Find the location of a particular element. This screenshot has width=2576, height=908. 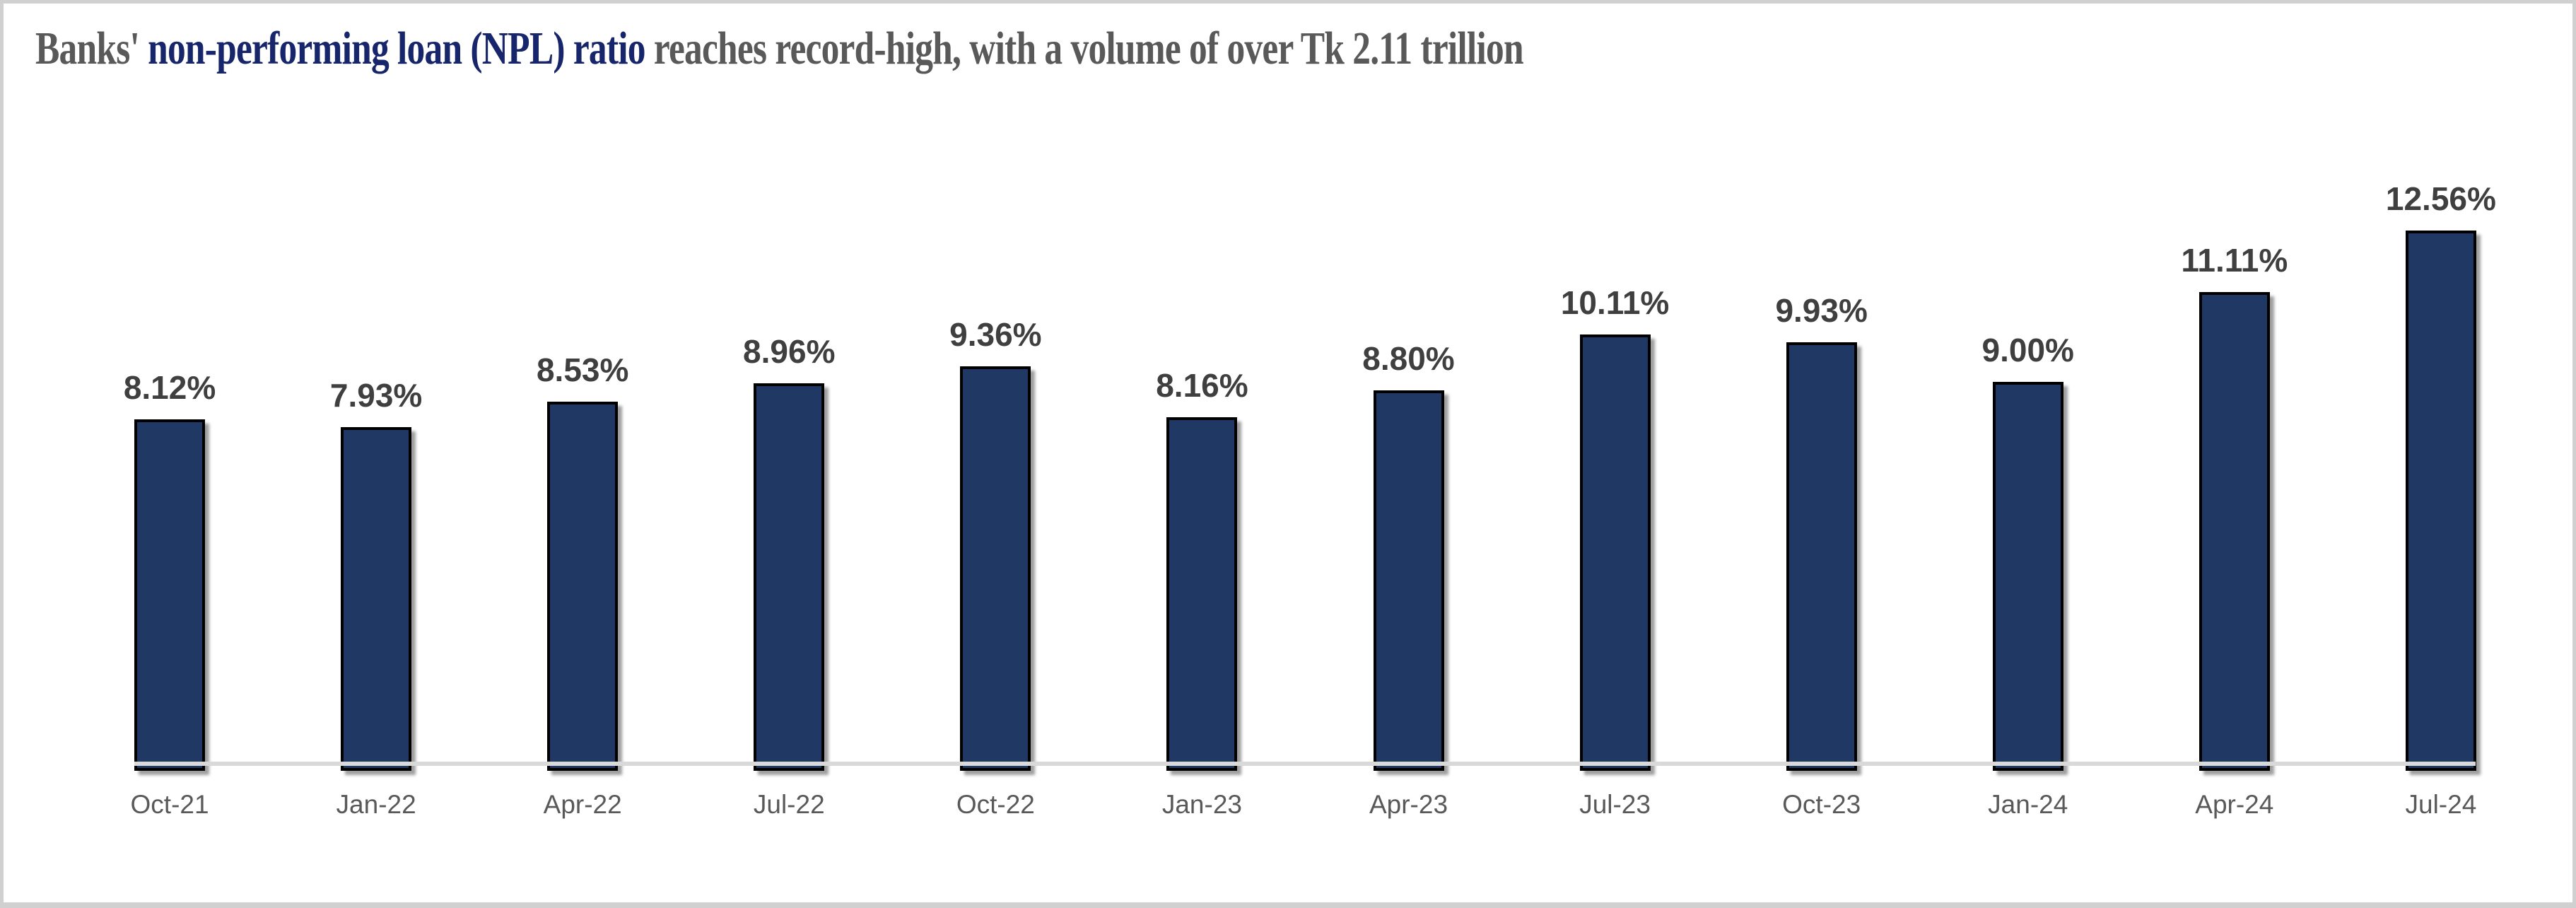

bar-column: 12.56% is located at coordinates (2441, 387).